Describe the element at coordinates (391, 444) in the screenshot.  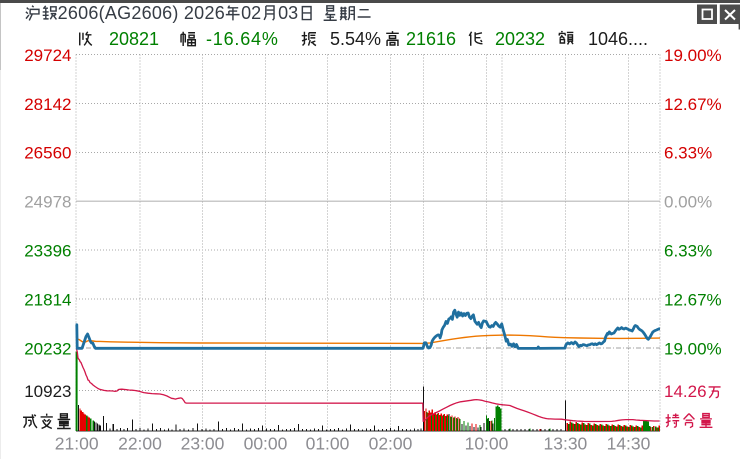
I see `svg-text: 02:00` at that location.